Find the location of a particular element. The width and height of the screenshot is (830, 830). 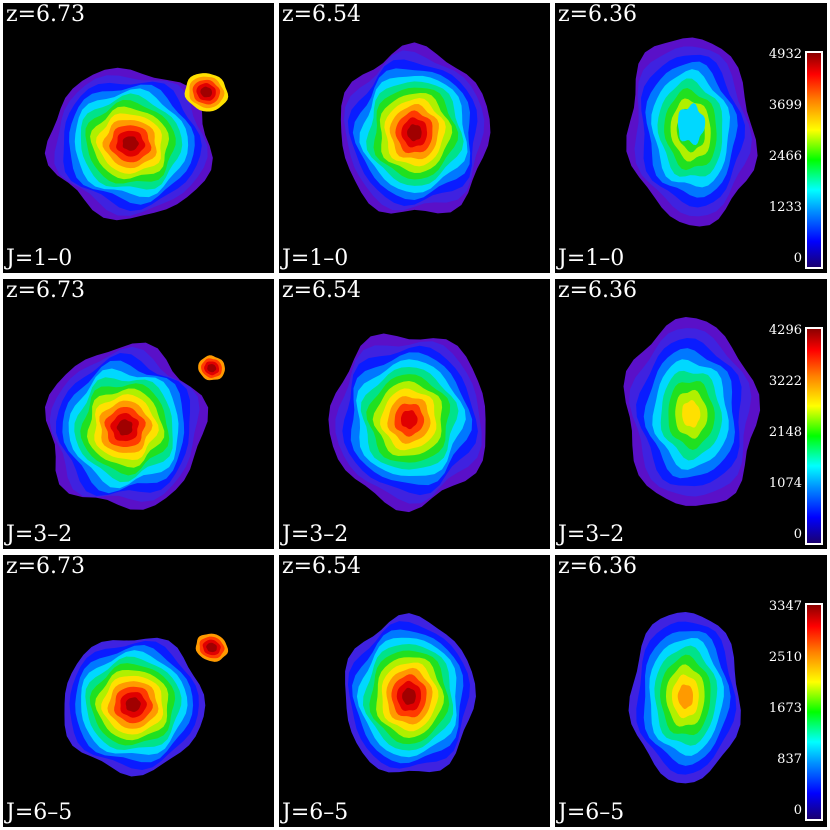

map-panel: z=6.54 J=1–0 is located at coordinates (414, 138).